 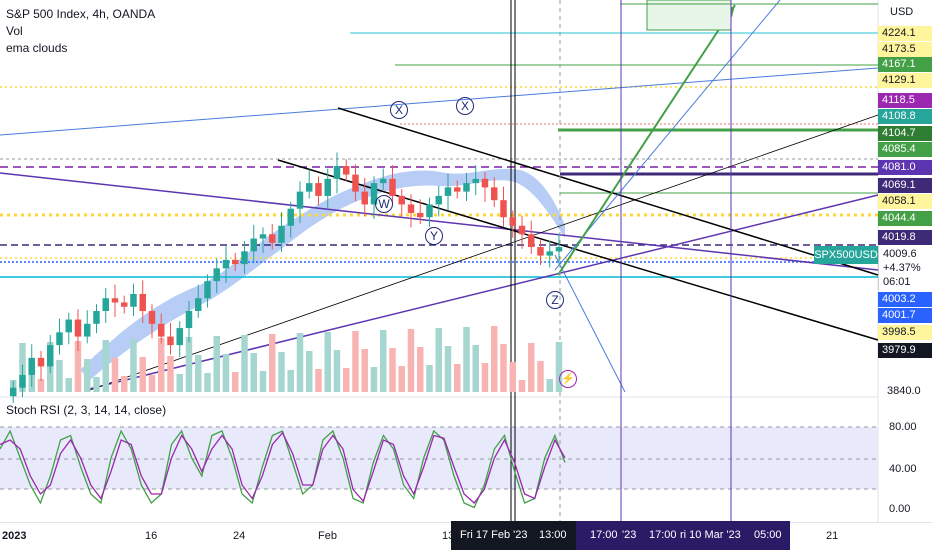 I want to click on price-level-label: 4167.1, so click(x=905, y=64).